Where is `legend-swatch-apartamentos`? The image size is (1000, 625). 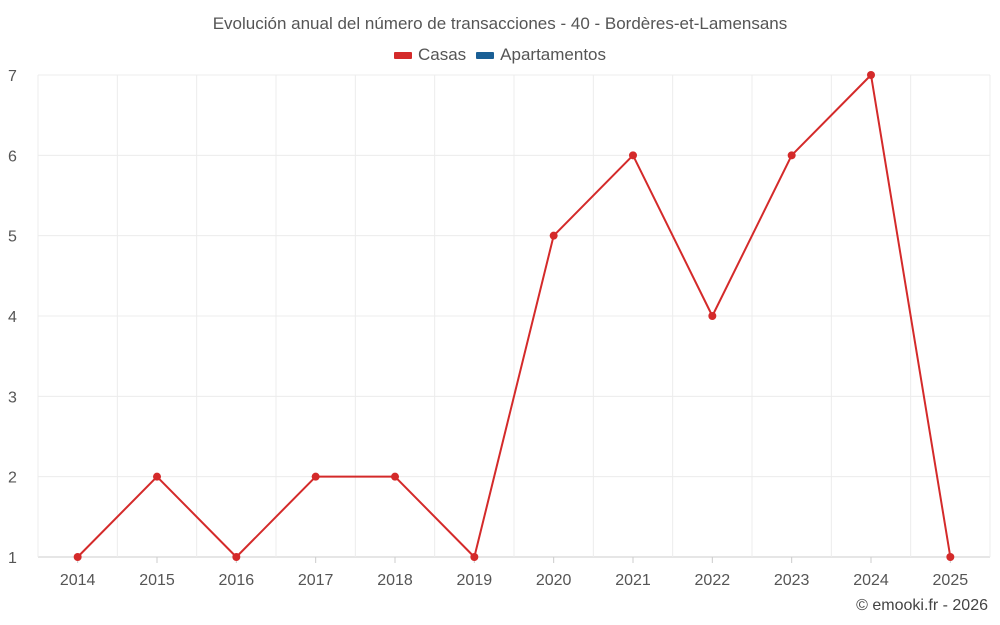 legend-swatch-apartamentos is located at coordinates (485, 55).